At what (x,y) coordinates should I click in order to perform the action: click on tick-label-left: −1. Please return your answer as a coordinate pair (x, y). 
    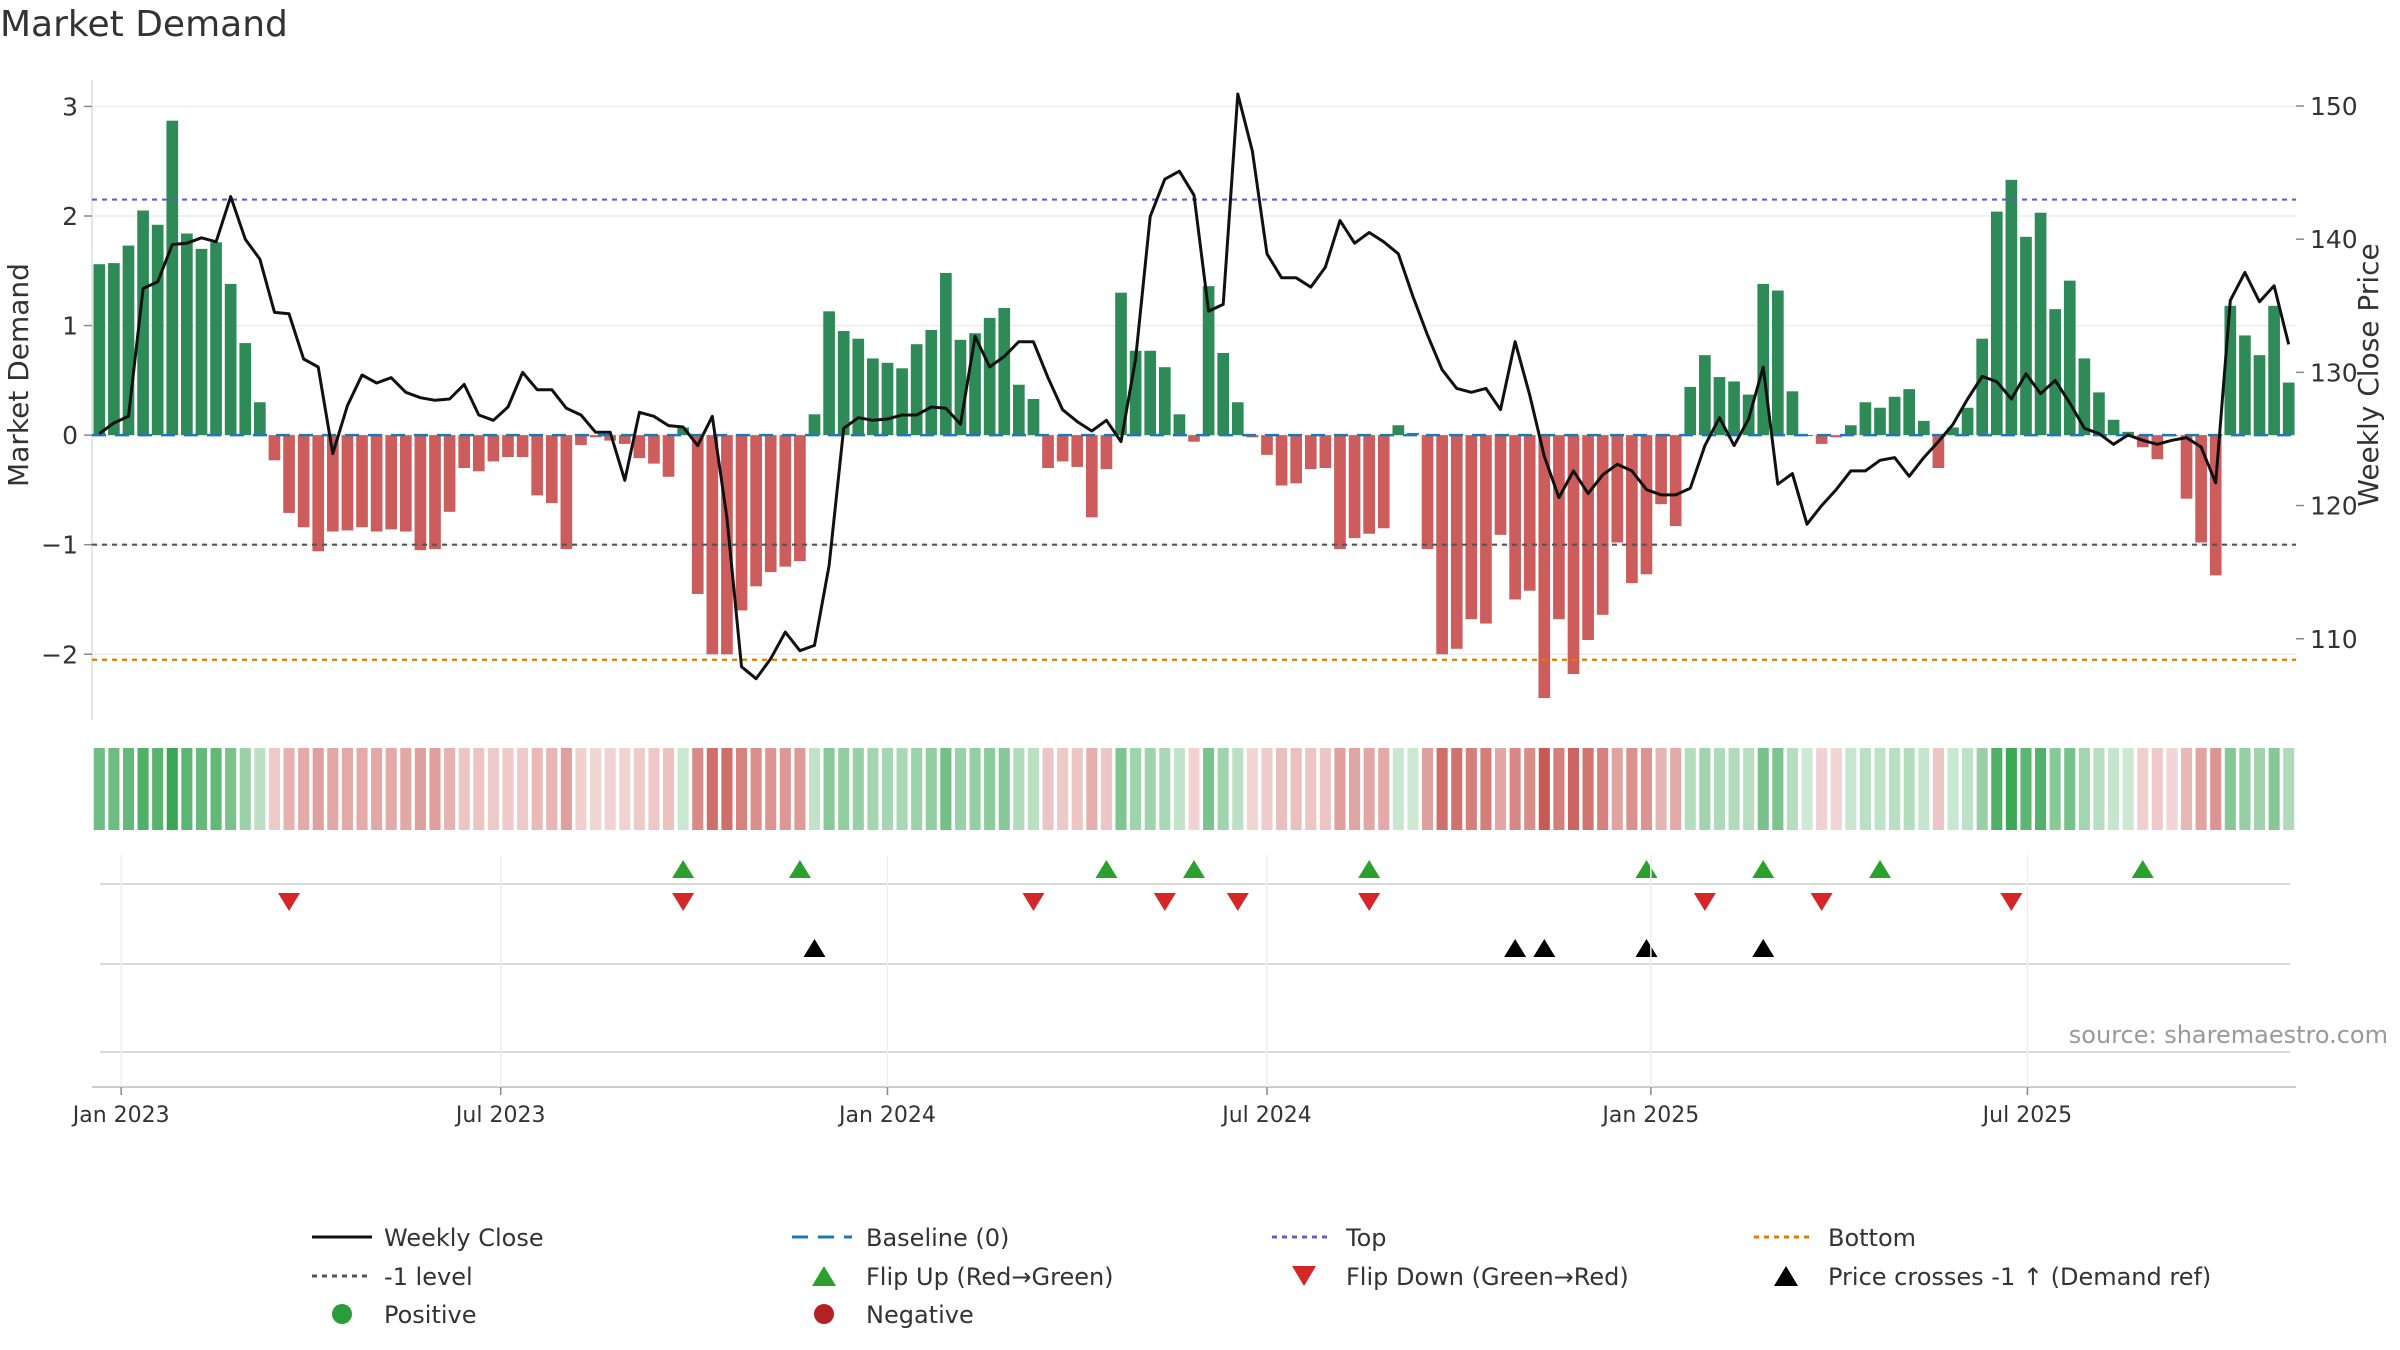
    Looking at the image, I should click on (59, 545).